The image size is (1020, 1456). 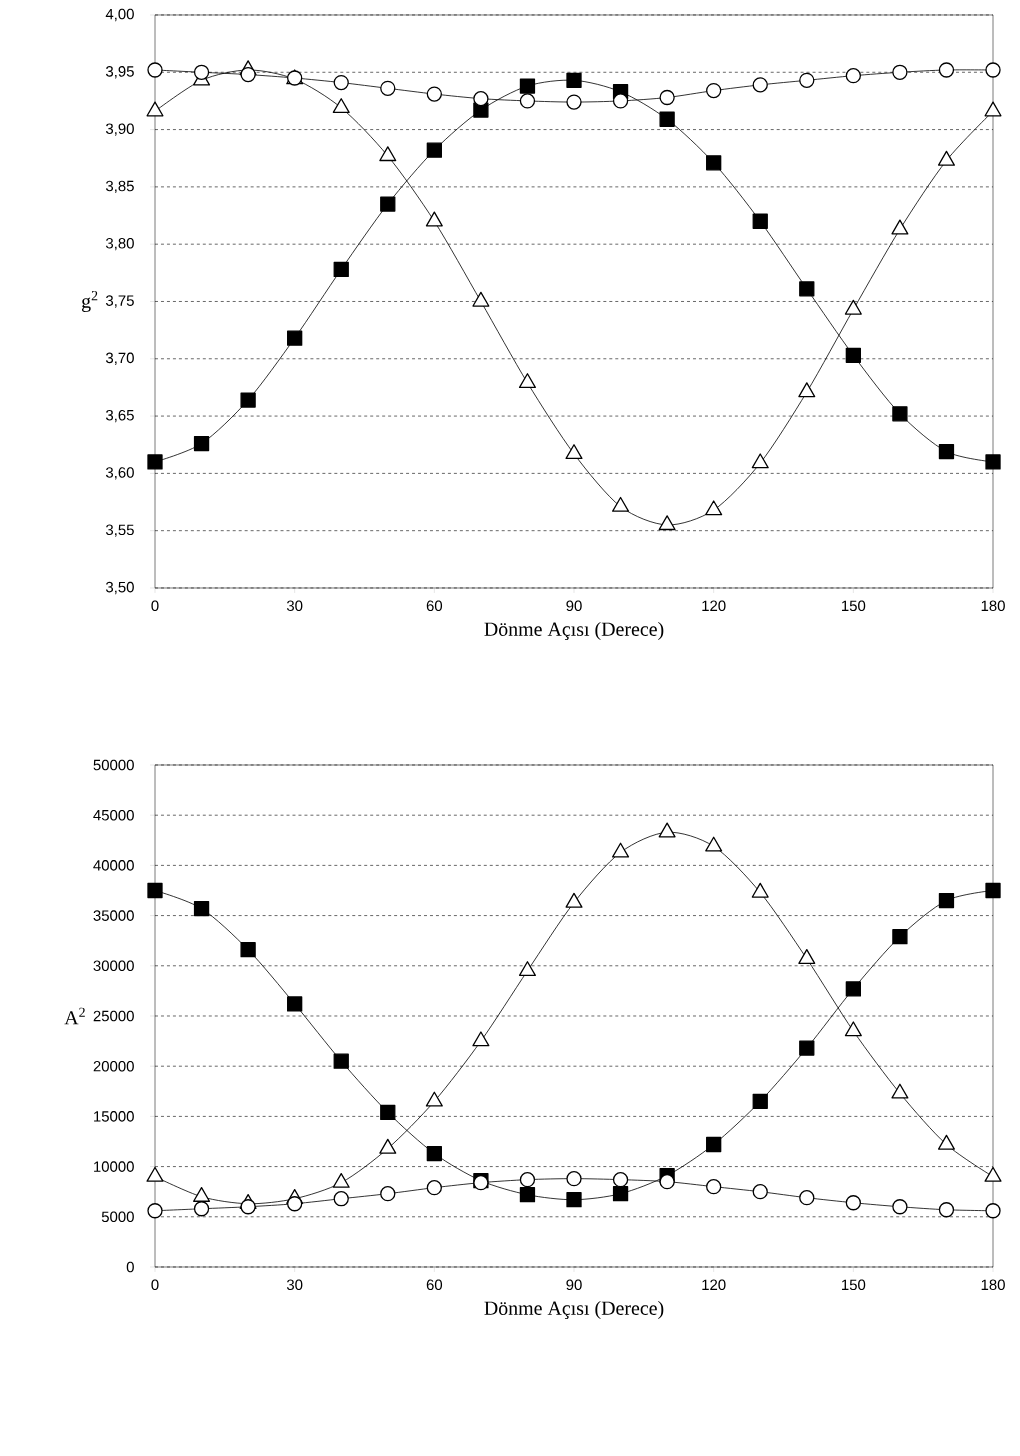 I want to click on y-tick-label: 3,75, so click(x=119, y=301).